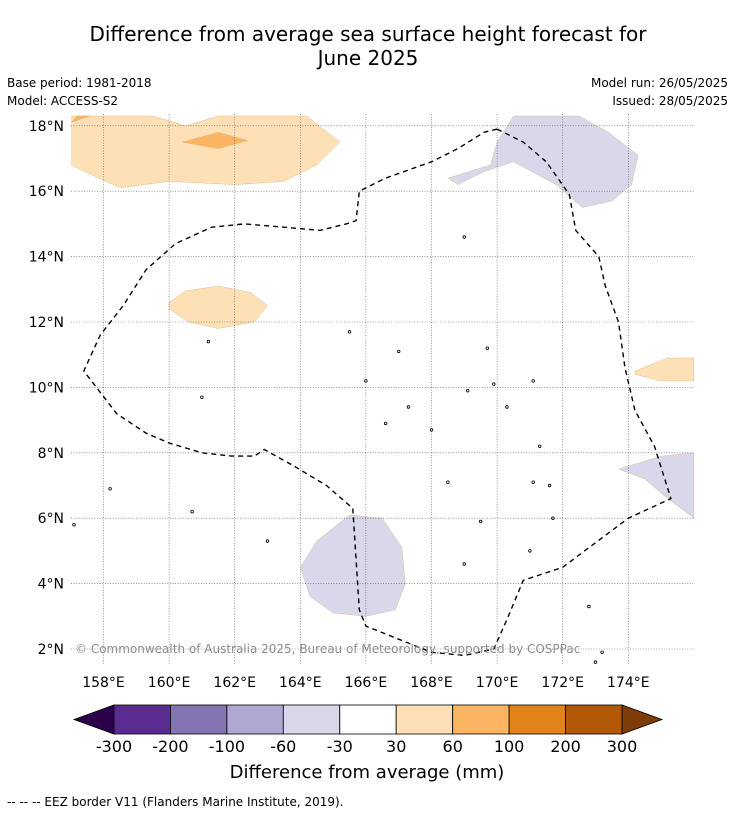 The image size is (736, 816). Describe the element at coordinates (368, 58) in the screenshot. I see `chart-title-line2: June 2025` at that location.